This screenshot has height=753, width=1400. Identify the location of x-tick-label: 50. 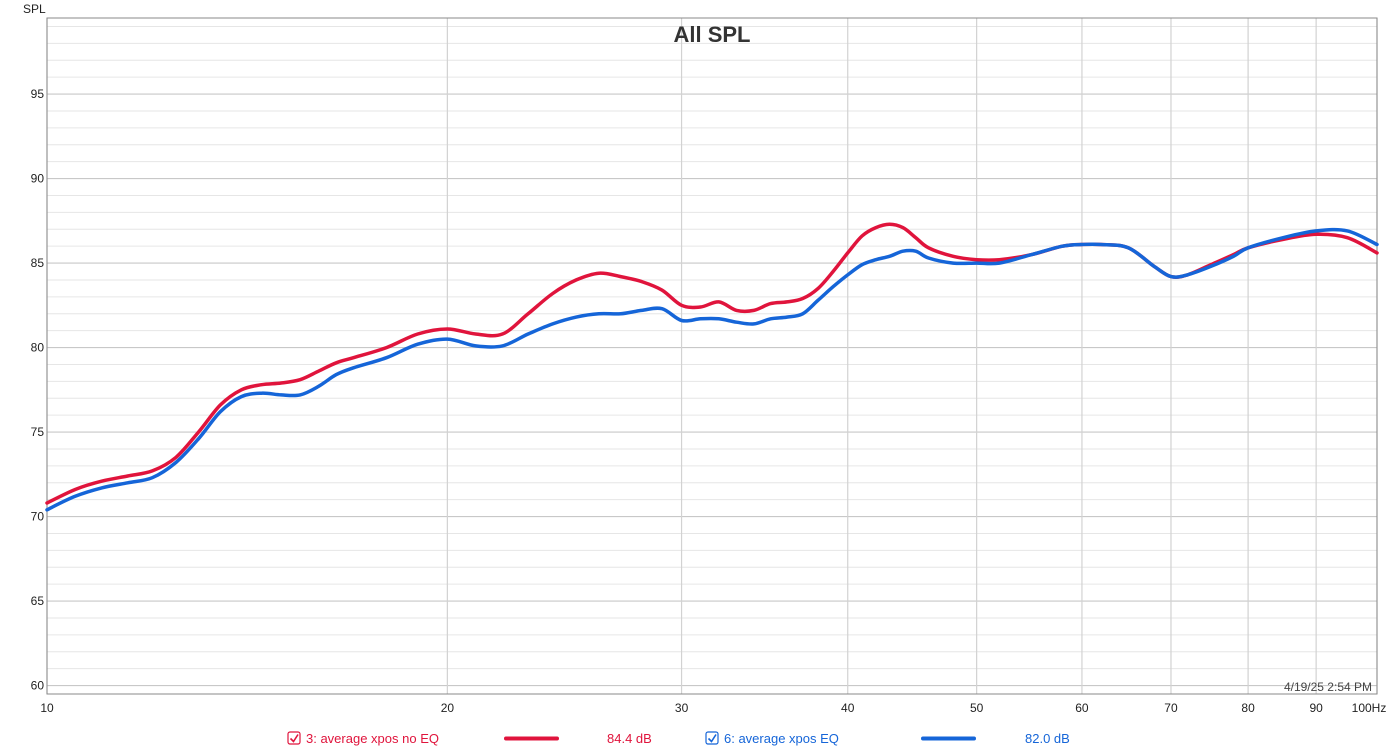
(977, 708).